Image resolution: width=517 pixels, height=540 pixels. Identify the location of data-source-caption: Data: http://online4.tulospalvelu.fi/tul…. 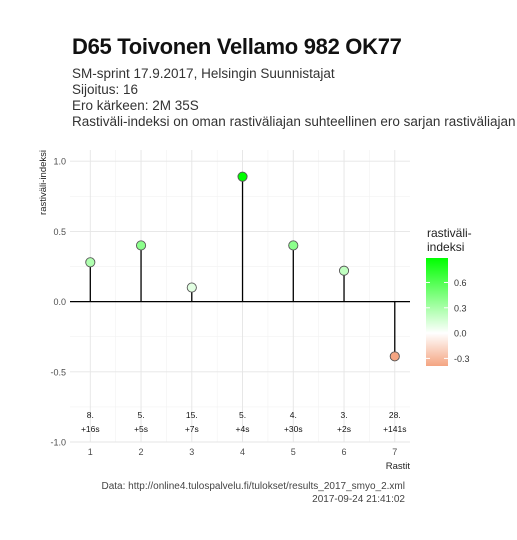
(253, 486).